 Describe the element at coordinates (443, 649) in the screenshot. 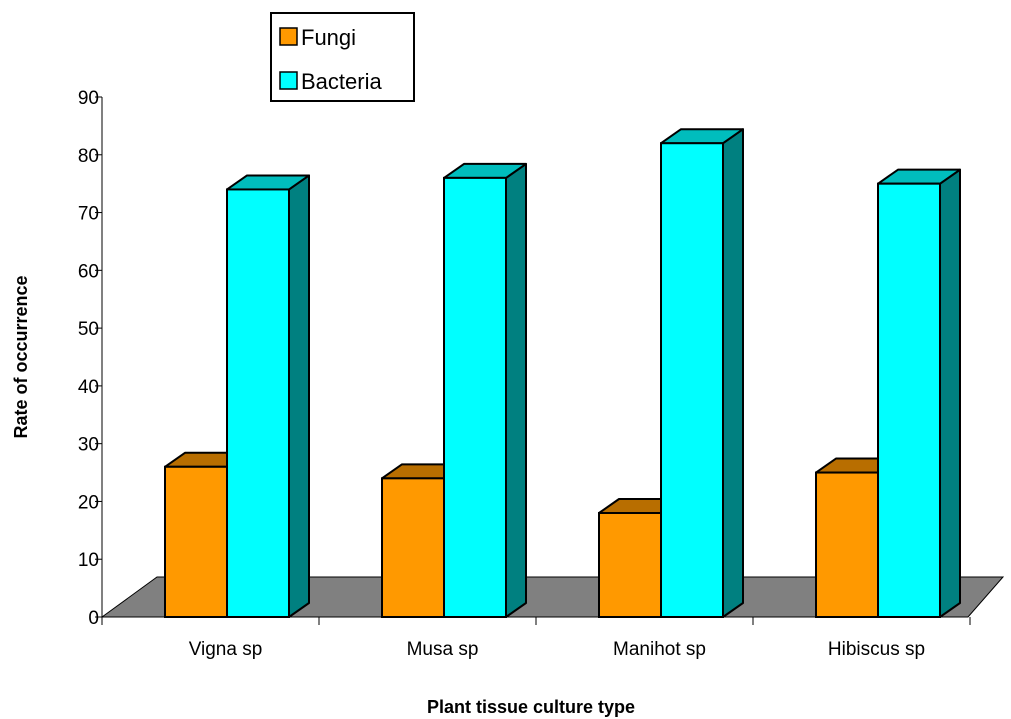

I see `x-category-label: Musa sp` at that location.